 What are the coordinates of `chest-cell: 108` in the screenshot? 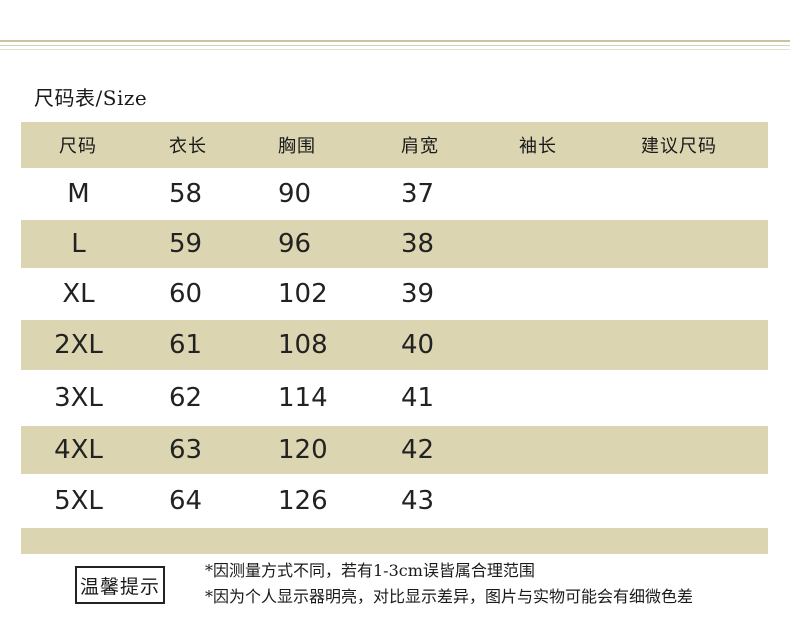 It's located at (303, 345).